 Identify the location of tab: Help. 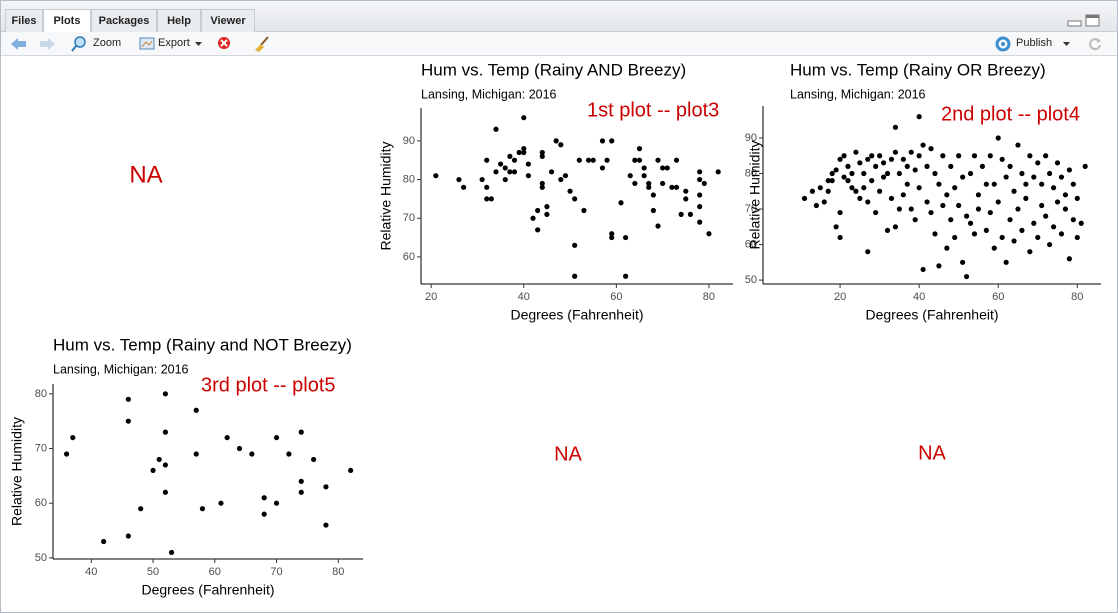
(179, 20).